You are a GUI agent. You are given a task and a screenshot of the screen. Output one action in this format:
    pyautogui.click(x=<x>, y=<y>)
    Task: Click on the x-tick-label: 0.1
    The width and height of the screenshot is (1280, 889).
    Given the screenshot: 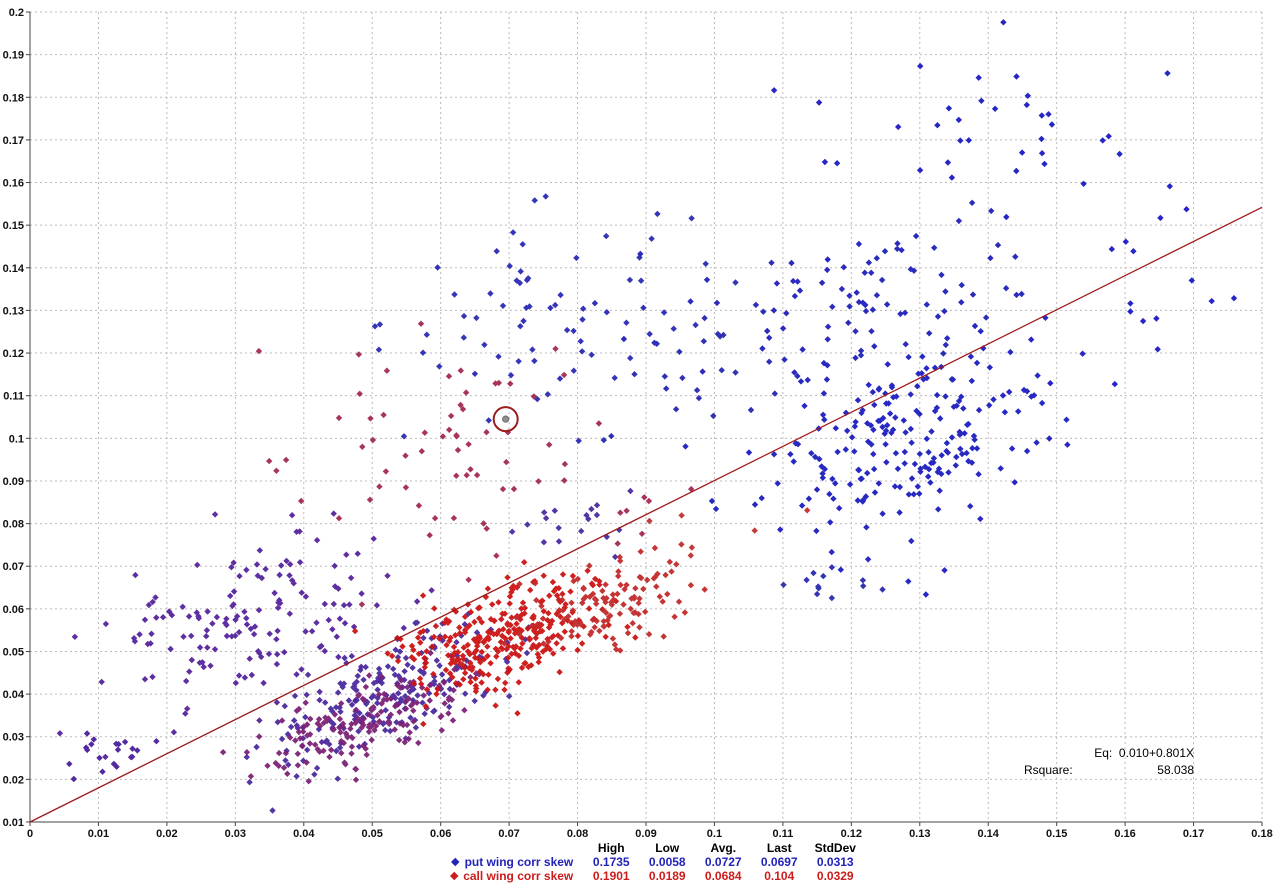 What is the action you would take?
    pyautogui.click(x=714, y=834)
    